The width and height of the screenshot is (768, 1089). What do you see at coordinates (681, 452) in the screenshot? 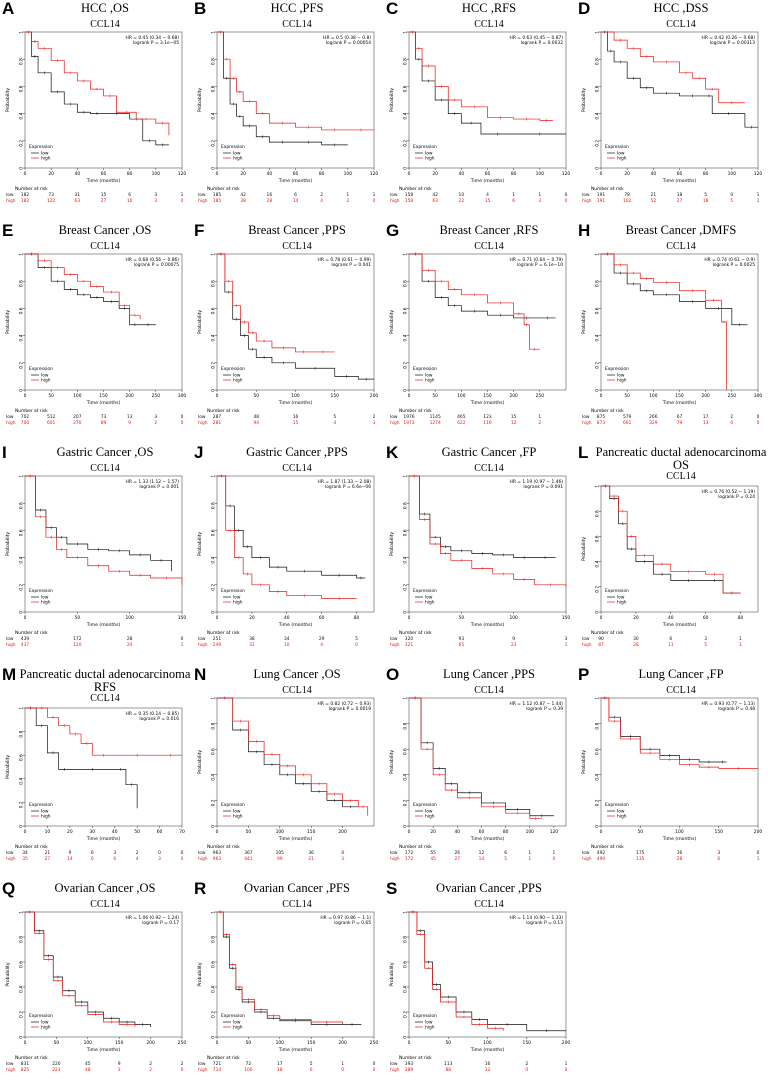
I see `panel-title: Pancreatic ductal adenocarcinoma` at bounding box center [681, 452].